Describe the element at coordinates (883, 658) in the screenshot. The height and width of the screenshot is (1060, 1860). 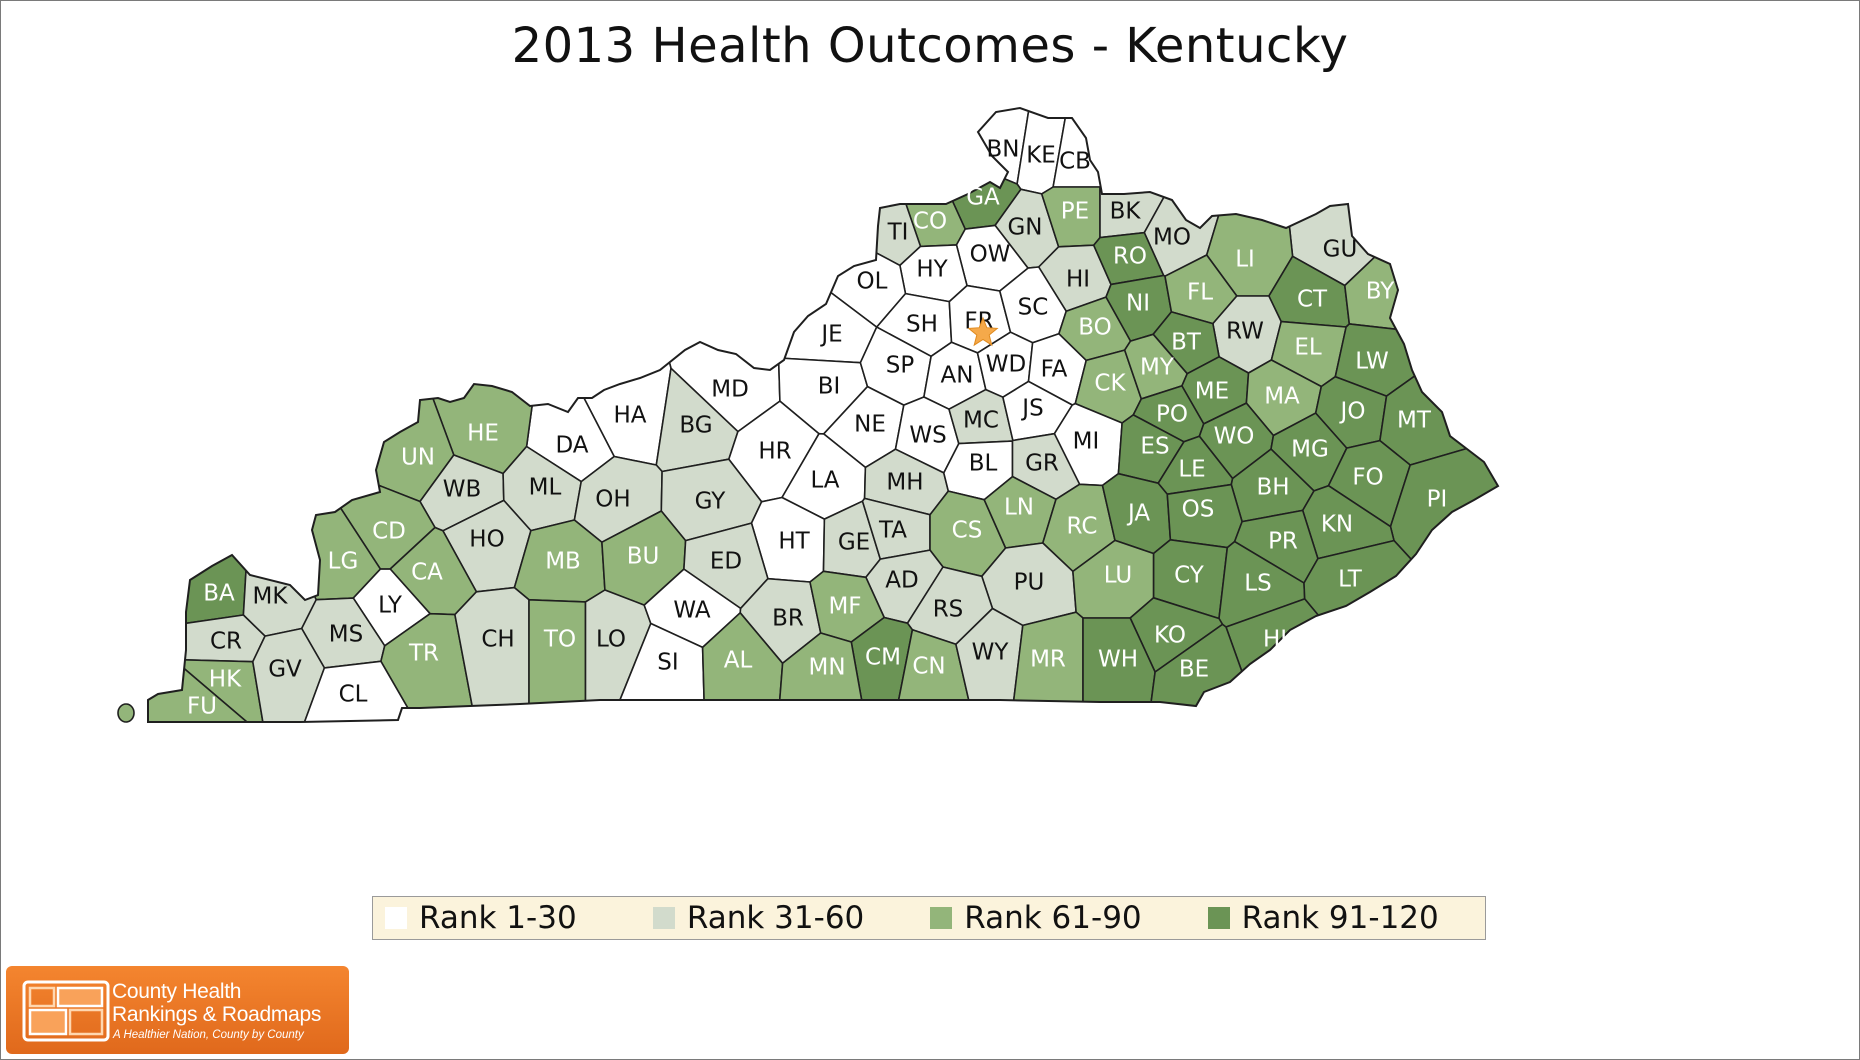
I see `county-label: CM` at that location.